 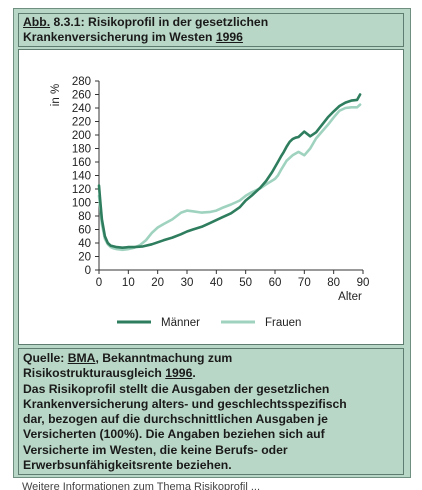 I want to click on x-tick-label: 80, so click(x=333, y=283).